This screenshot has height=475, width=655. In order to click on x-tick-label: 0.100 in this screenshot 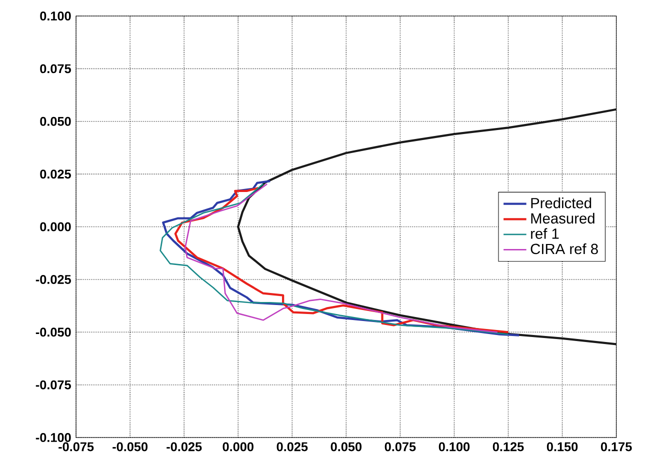, I will do `click(454, 447)`.